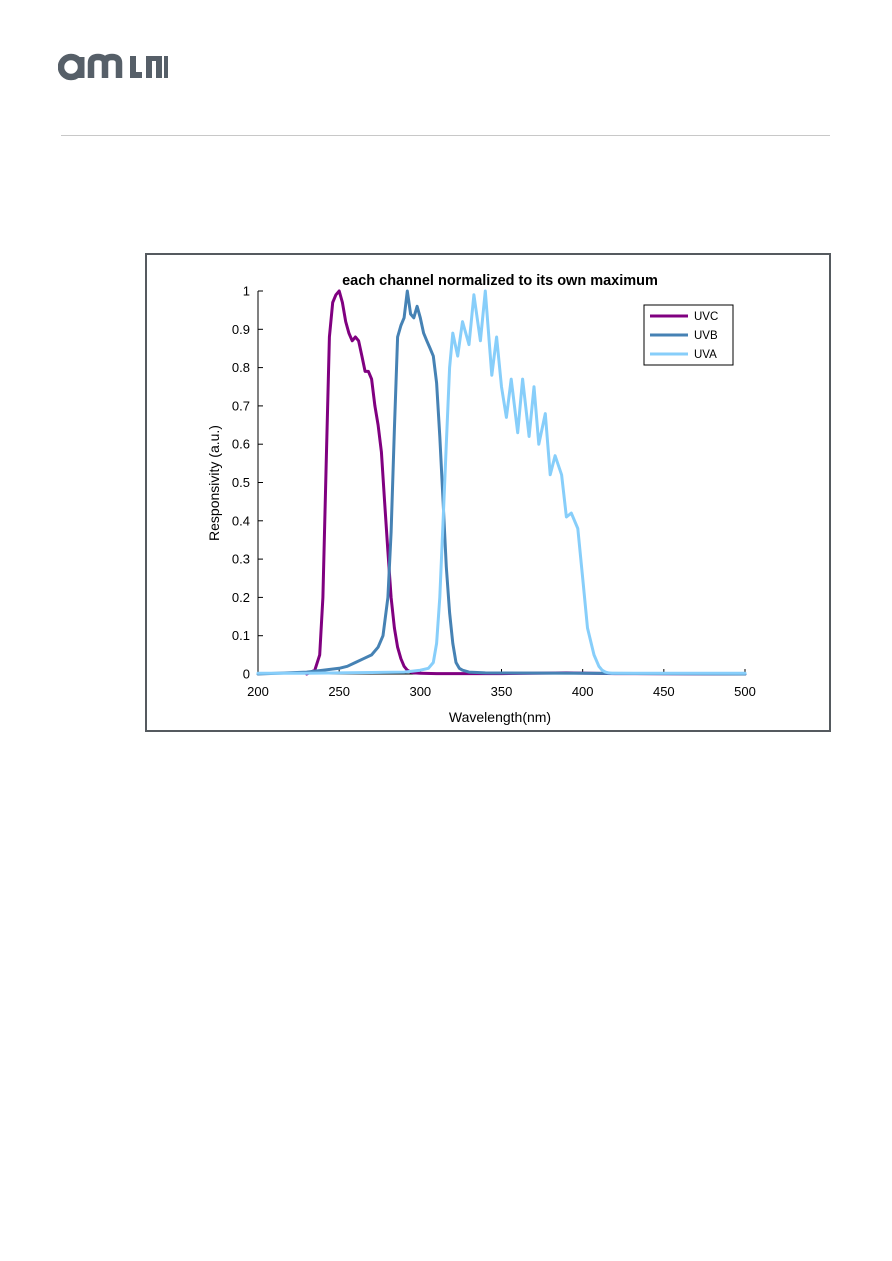 The width and height of the screenshot is (892, 1261). Describe the element at coordinates (241, 559) in the screenshot. I see `y-tick-label: 0.3` at that location.